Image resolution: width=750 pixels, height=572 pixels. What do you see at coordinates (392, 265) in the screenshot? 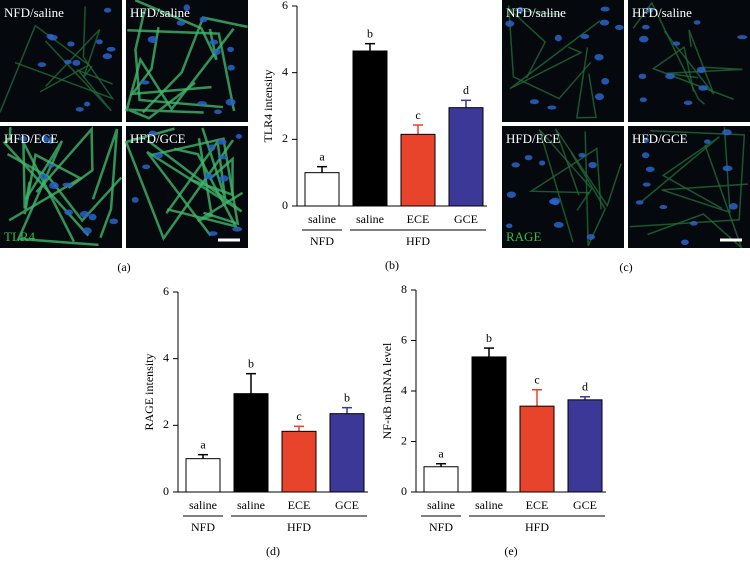
I see `panel-label: (b)` at bounding box center [392, 265].